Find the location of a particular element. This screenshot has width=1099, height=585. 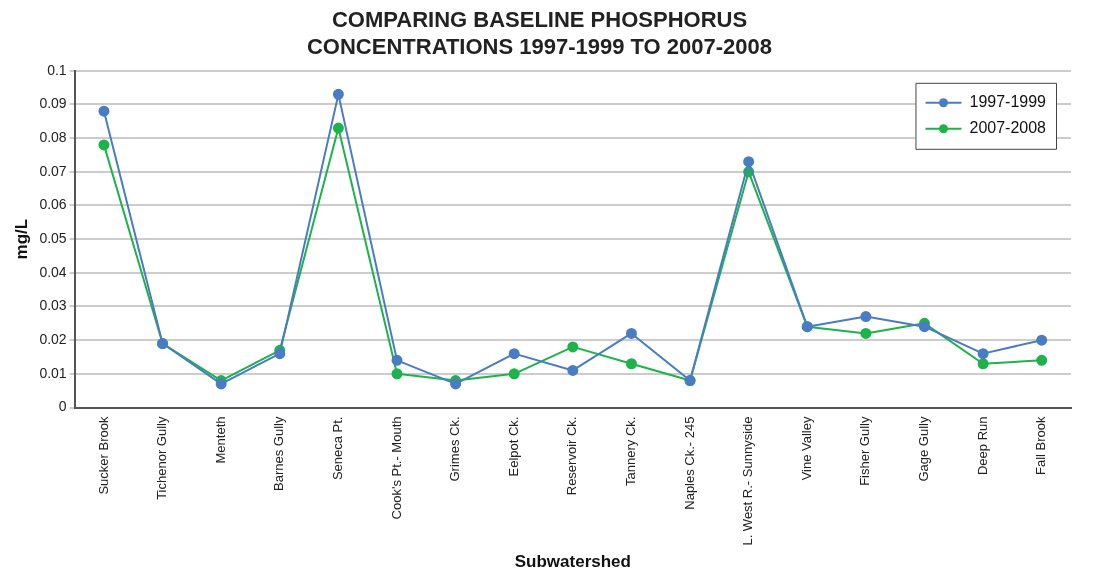

y-tick-label: 0.04 is located at coordinates (53, 271).